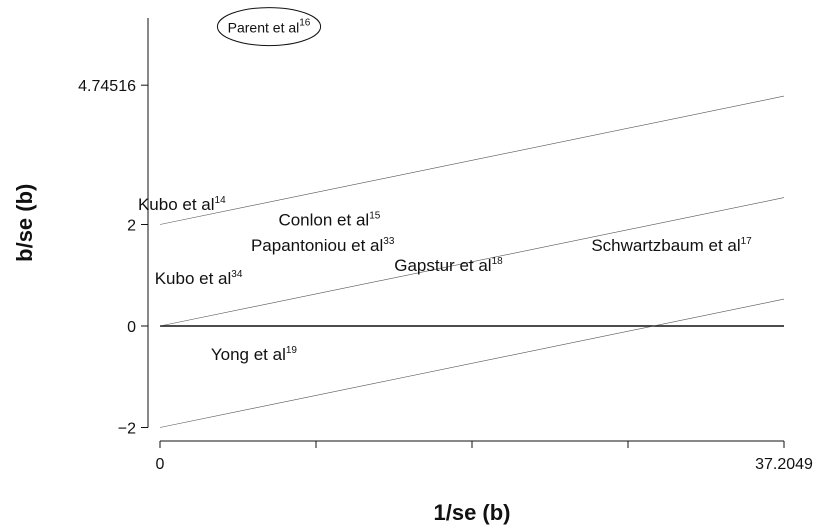 This screenshot has height=531, width=833. I want to click on study-point: Kubo et al14, so click(182, 204).